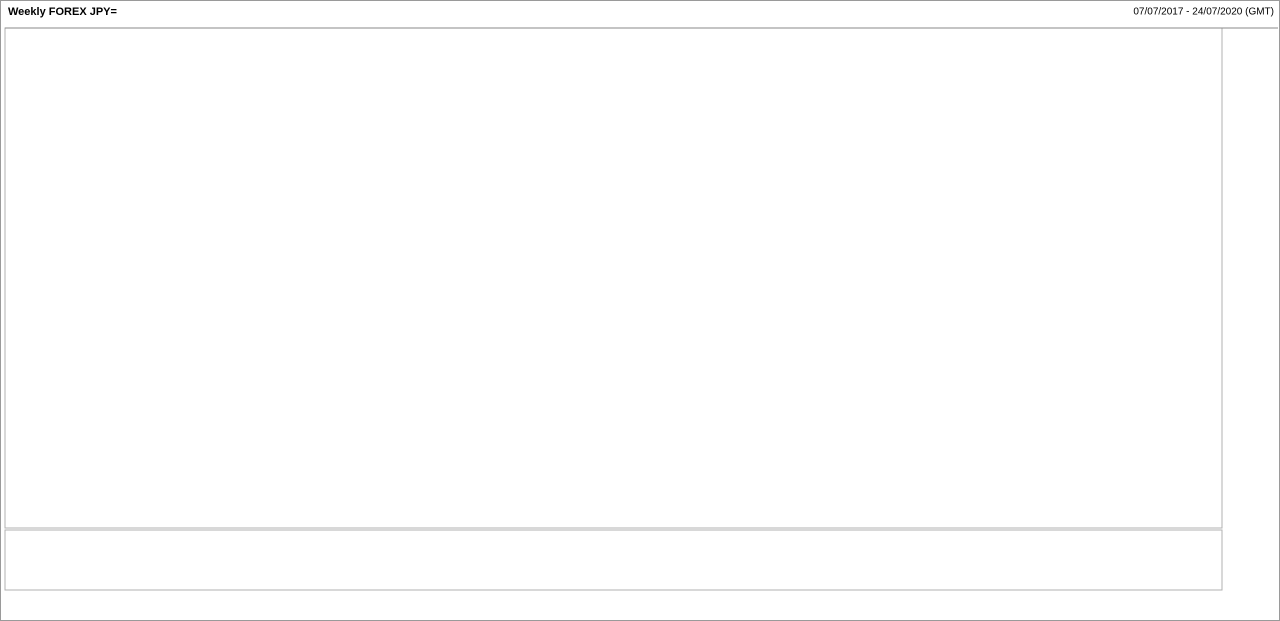 Image resolution: width=1280 pixels, height=621 pixels. Describe the element at coordinates (613, 560) in the screenshot. I see `stochastic-panel` at that location.